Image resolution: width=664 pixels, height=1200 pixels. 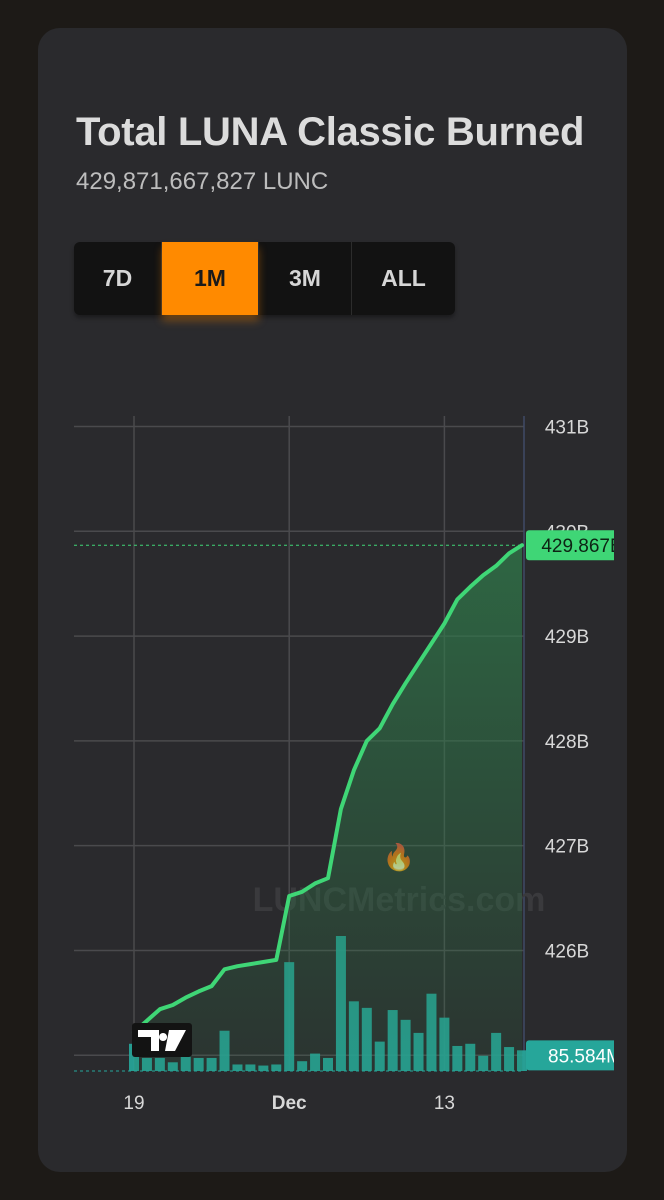 What do you see at coordinates (133, 1103) in the screenshot?
I see `x-tick-label: 19` at bounding box center [133, 1103].